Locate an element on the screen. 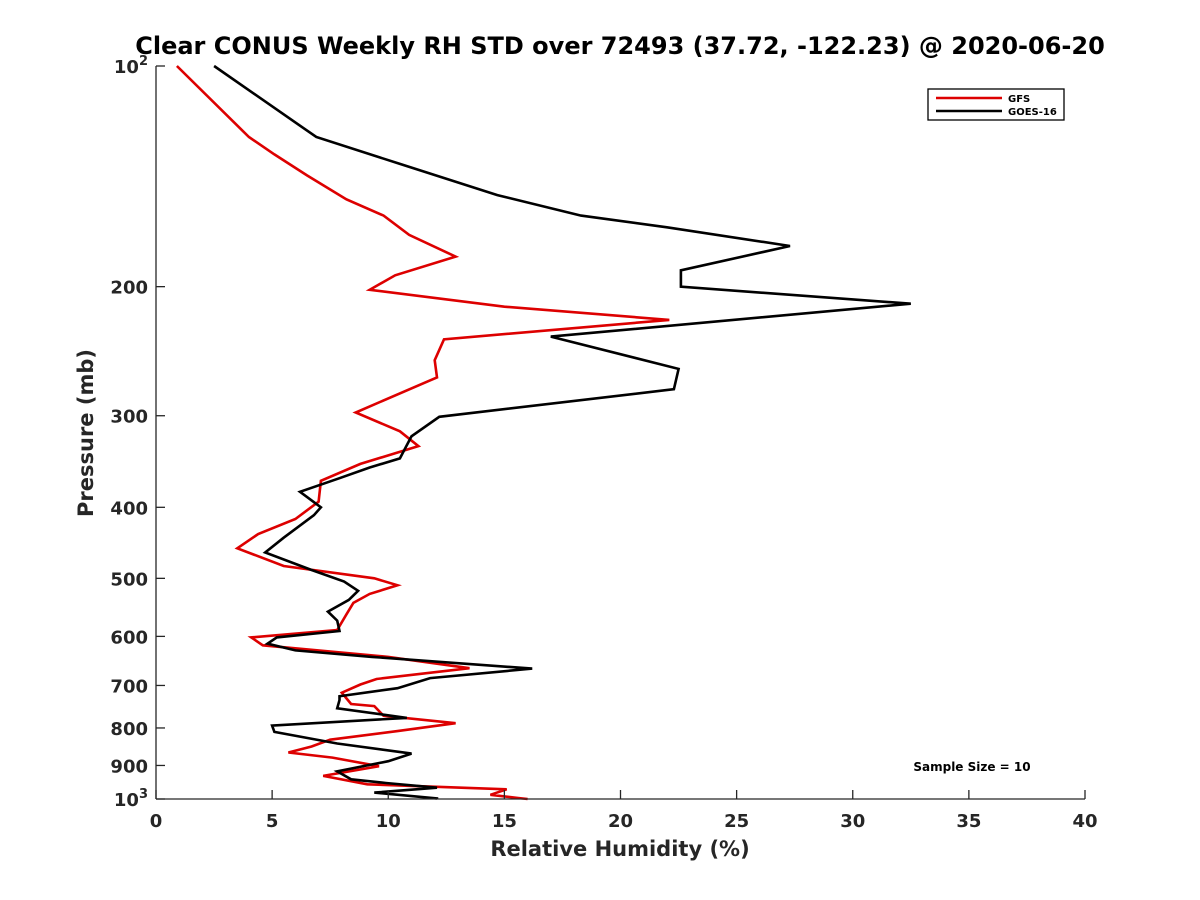  sample-size-annotation: Sample Size = 10 is located at coordinates (971, 767).